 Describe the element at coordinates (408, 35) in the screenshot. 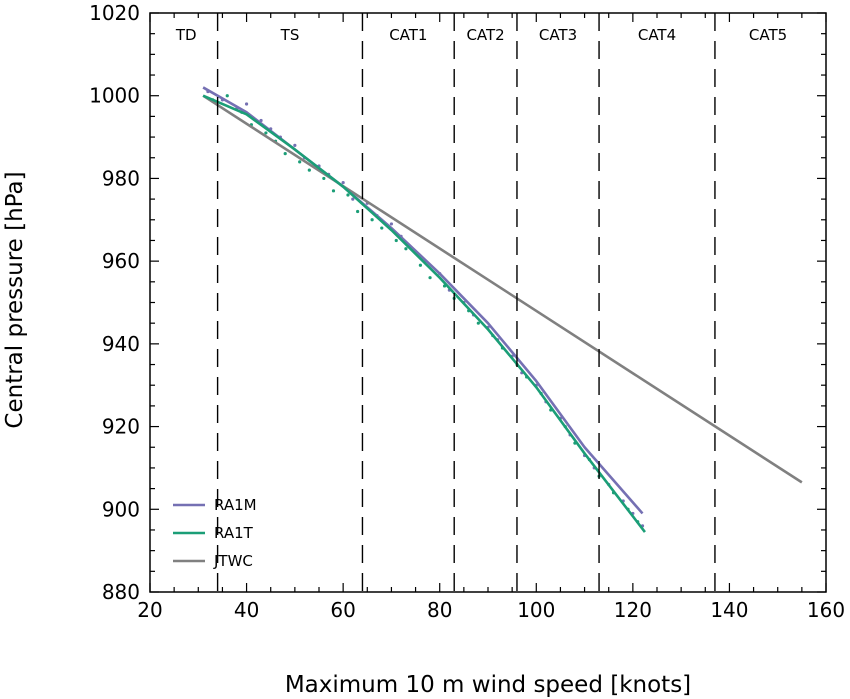

I see `category-label: CAT1` at that location.